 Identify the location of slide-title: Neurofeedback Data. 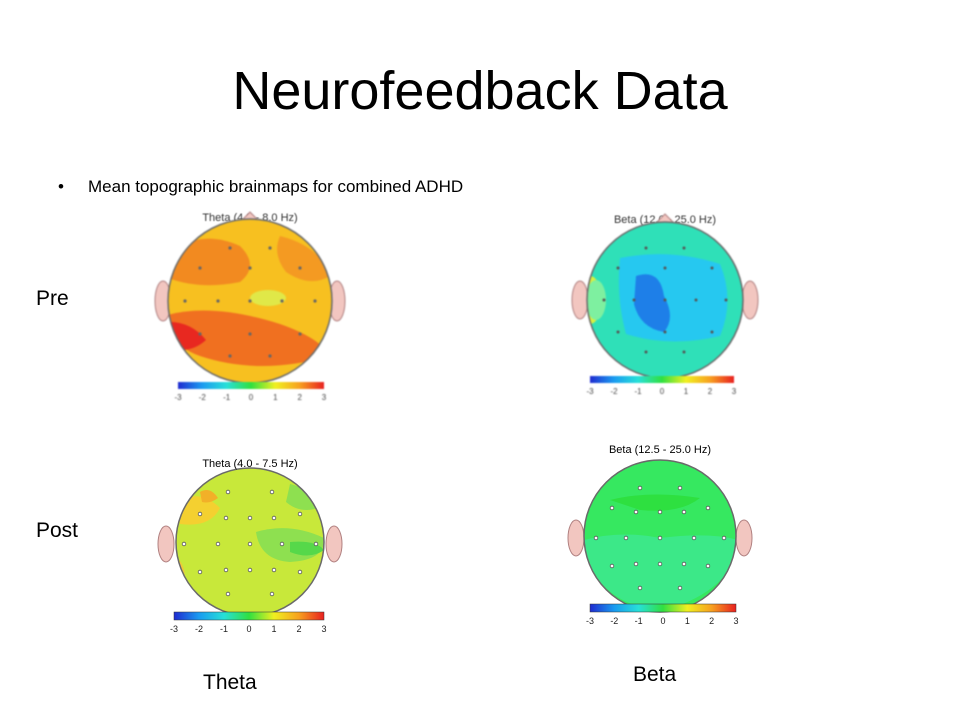
(480, 91).